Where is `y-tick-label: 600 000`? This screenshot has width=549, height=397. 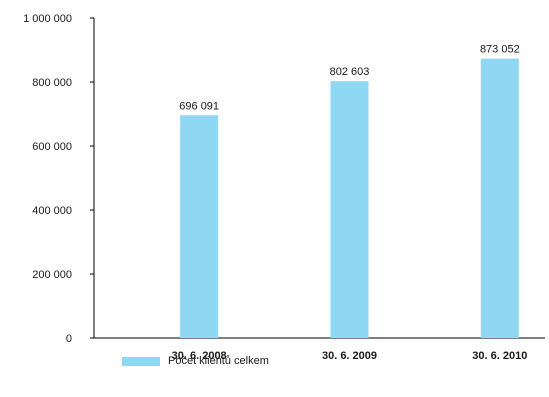 y-tick-label: 600 000 is located at coordinates (52, 147).